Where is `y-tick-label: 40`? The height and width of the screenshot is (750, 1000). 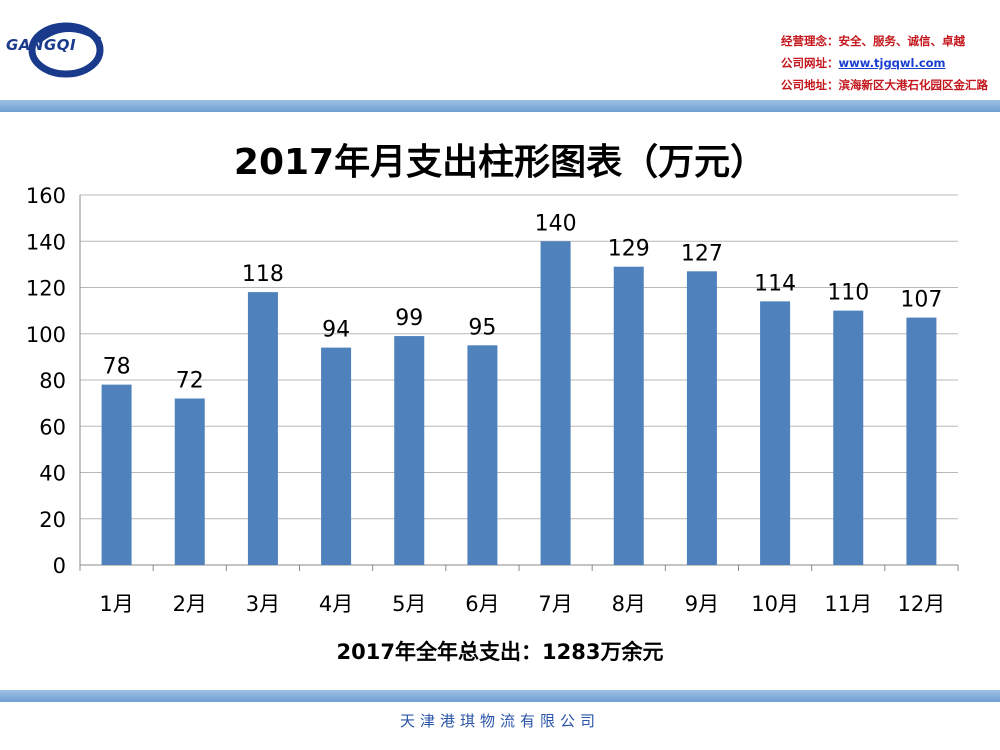
y-tick-label: 40 is located at coordinates (52, 474).